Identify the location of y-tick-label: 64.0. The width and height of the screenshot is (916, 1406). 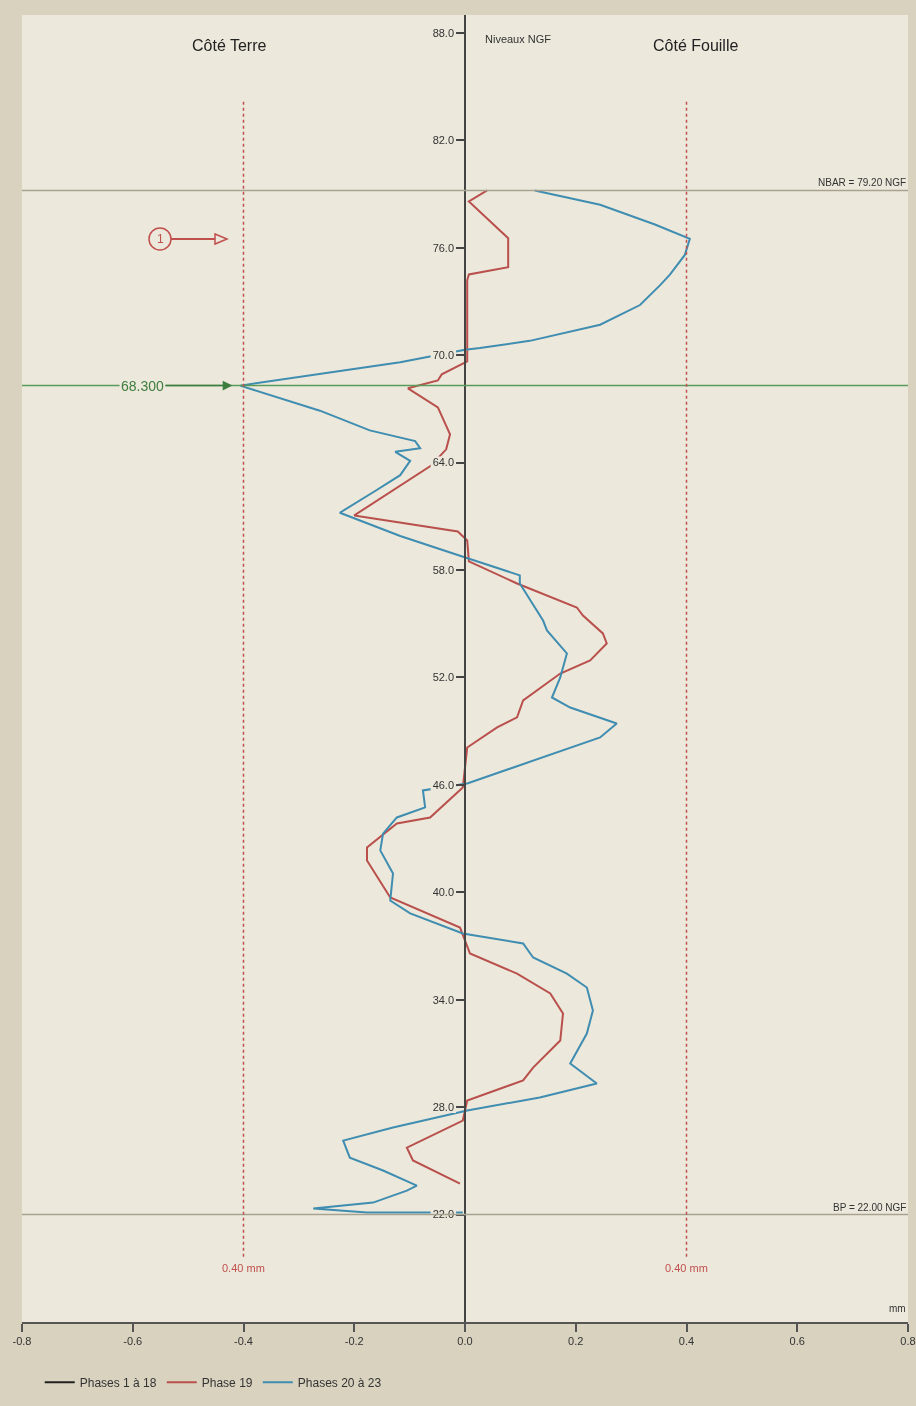
(443, 462).